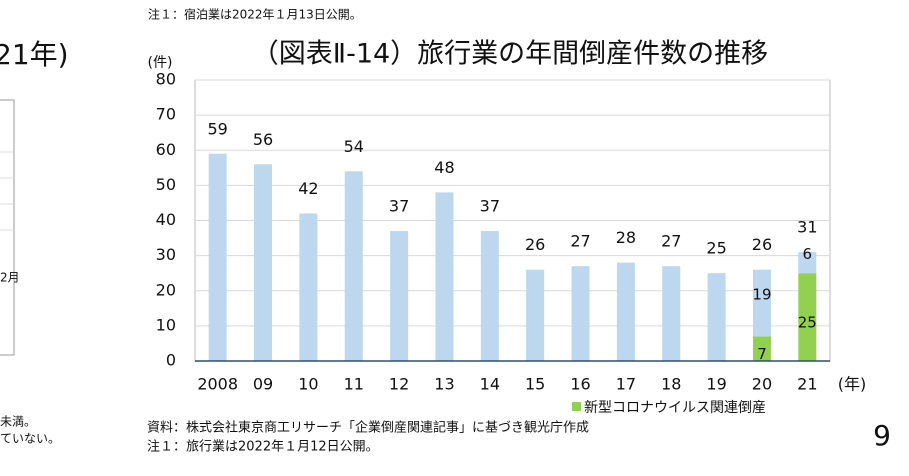  What do you see at coordinates (761, 295) in the screenshot?
I see `segment-label: 19` at bounding box center [761, 295].